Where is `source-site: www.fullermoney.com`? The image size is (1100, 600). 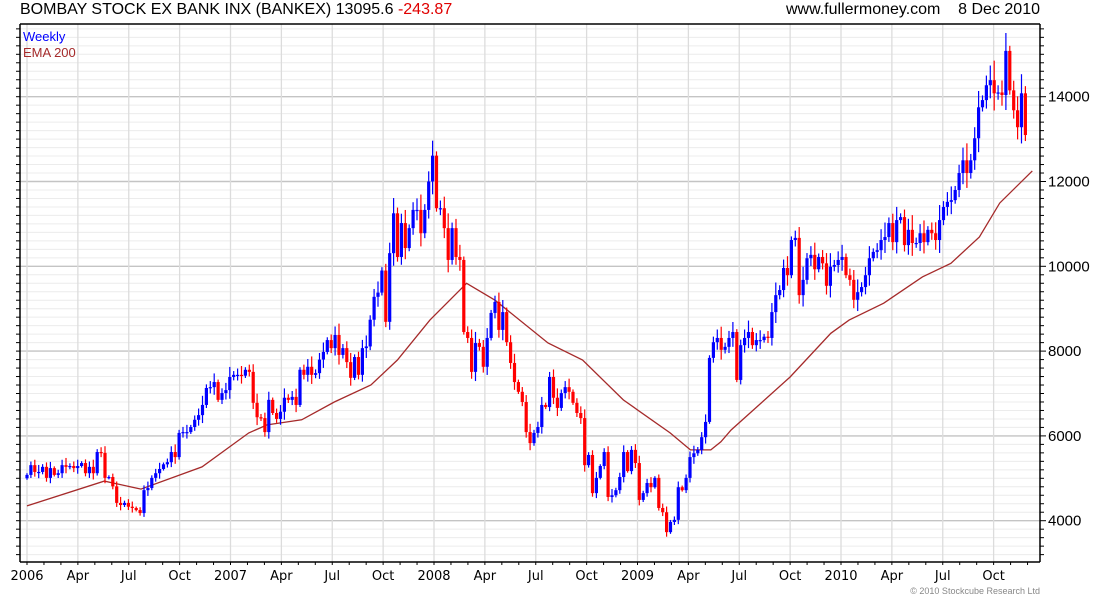 source-site: www.fullermoney.com is located at coordinates (863, 9).